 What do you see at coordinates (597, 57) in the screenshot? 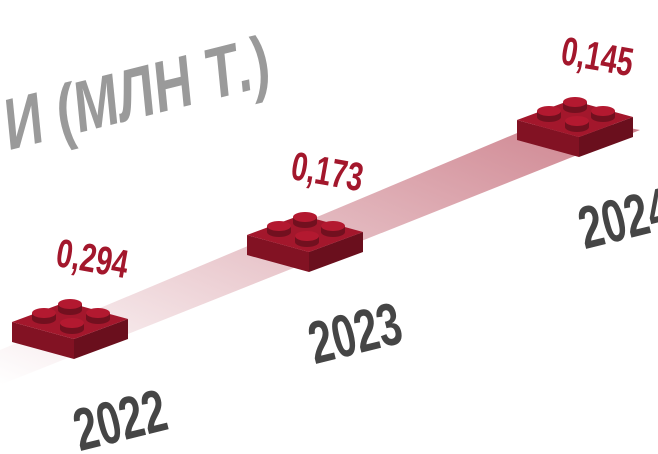
I see `value-label: 0,145` at bounding box center [597, 57].